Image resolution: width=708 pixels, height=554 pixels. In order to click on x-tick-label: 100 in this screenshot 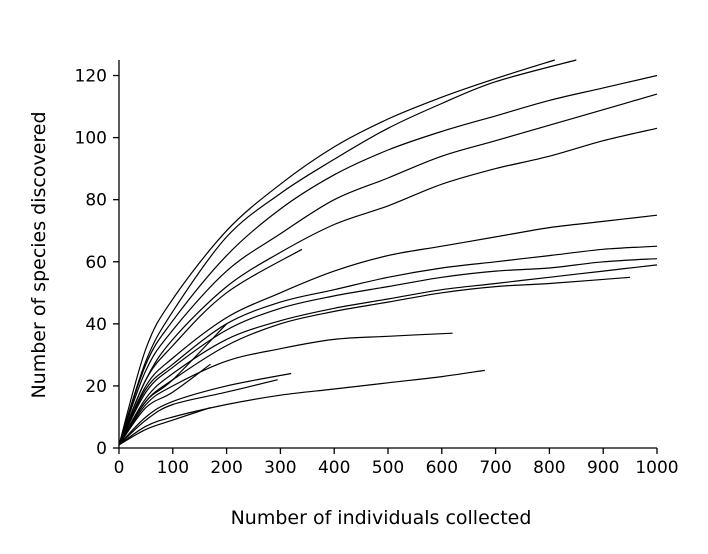, I will do `click(173, 468)`.